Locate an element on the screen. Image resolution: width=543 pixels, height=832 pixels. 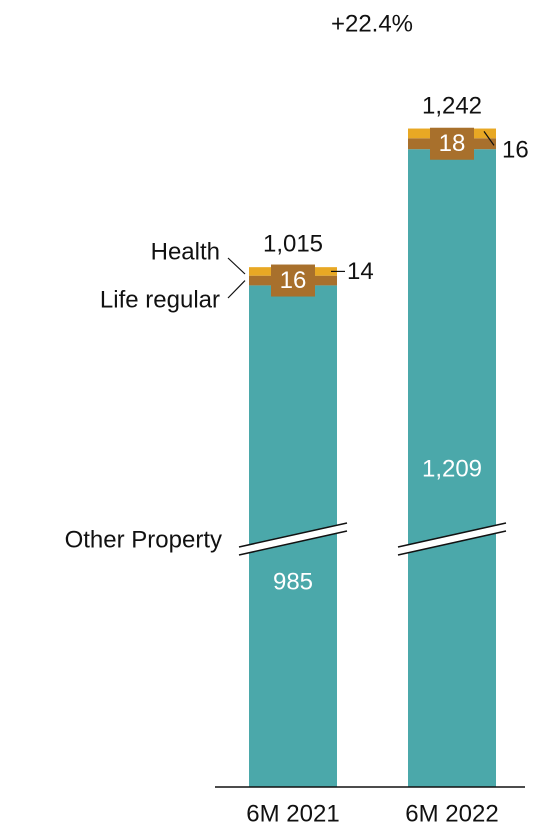
series-label: Other Property is located at coordinates (143, 539).